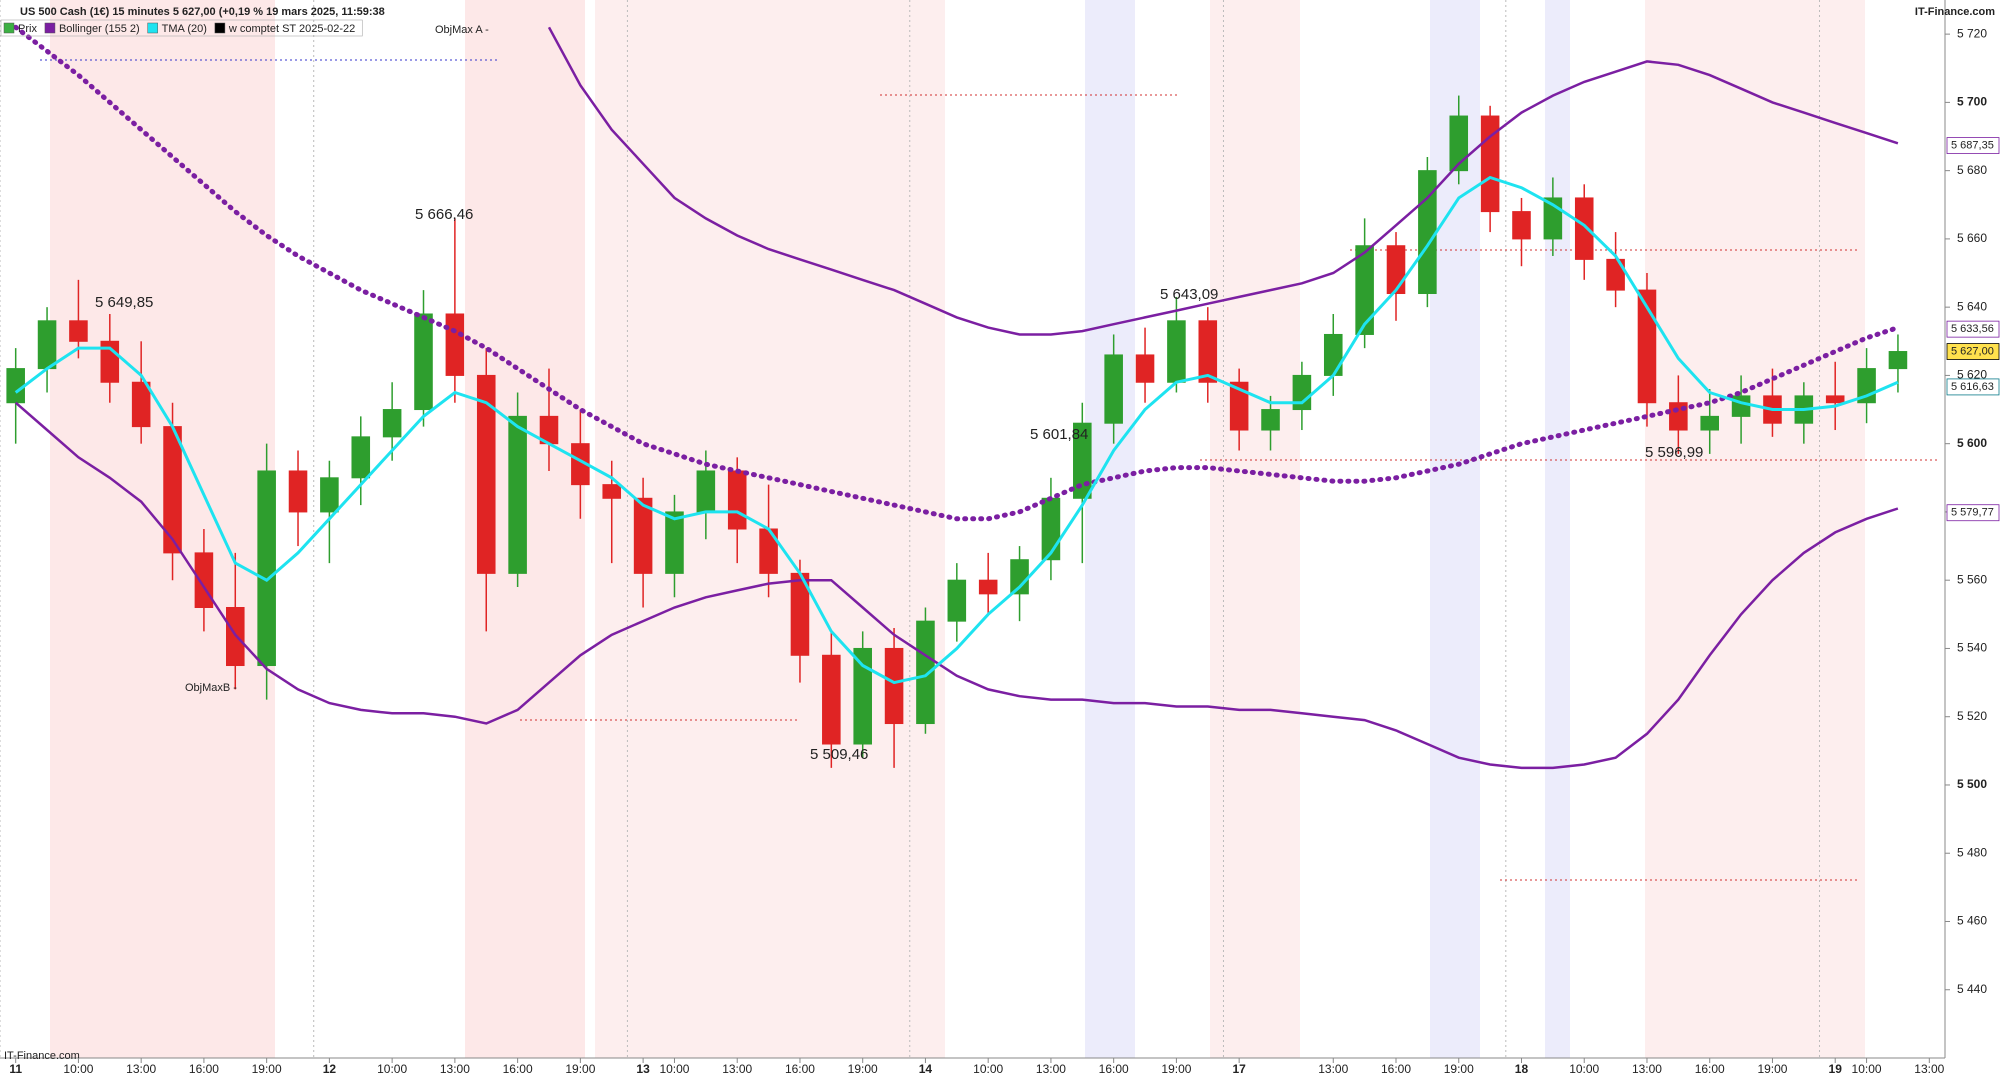 The image size is (2000, 1085). I want to click on price-marker-label: 5 579,77, so click(1972, 513).